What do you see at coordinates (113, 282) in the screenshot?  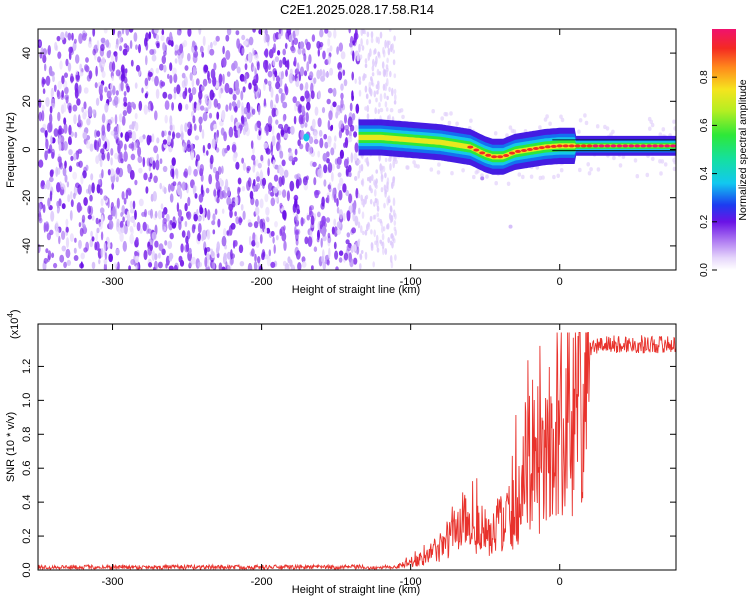 I see `x-tick-label: -300` at bounding box center [113, 282].